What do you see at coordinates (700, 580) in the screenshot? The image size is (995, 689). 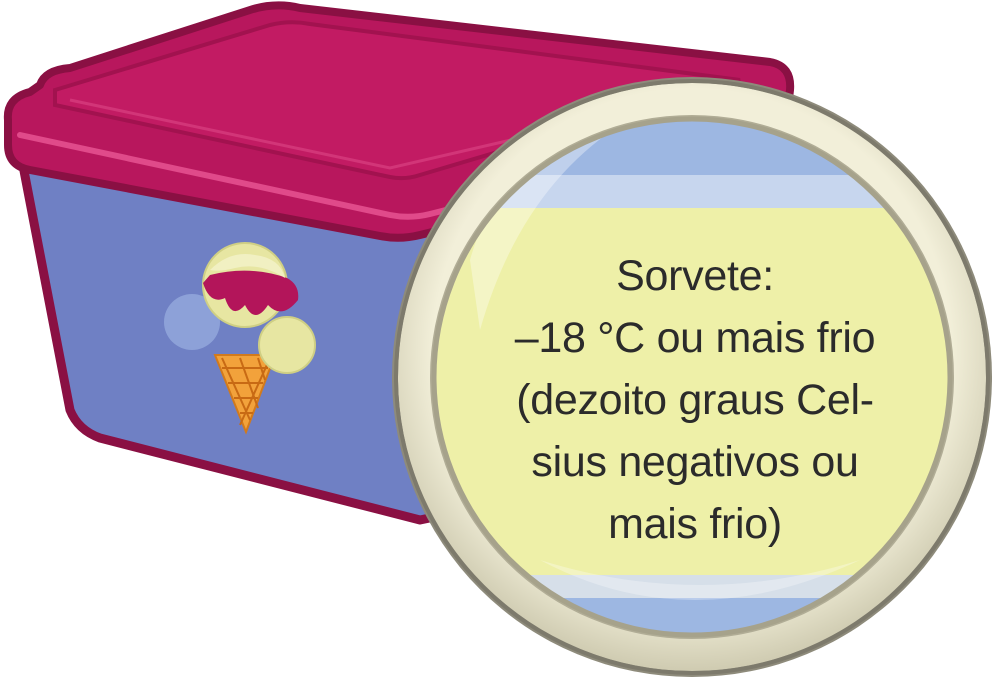 I see `lens-glare-bottom` at bounding box center [700, 580].